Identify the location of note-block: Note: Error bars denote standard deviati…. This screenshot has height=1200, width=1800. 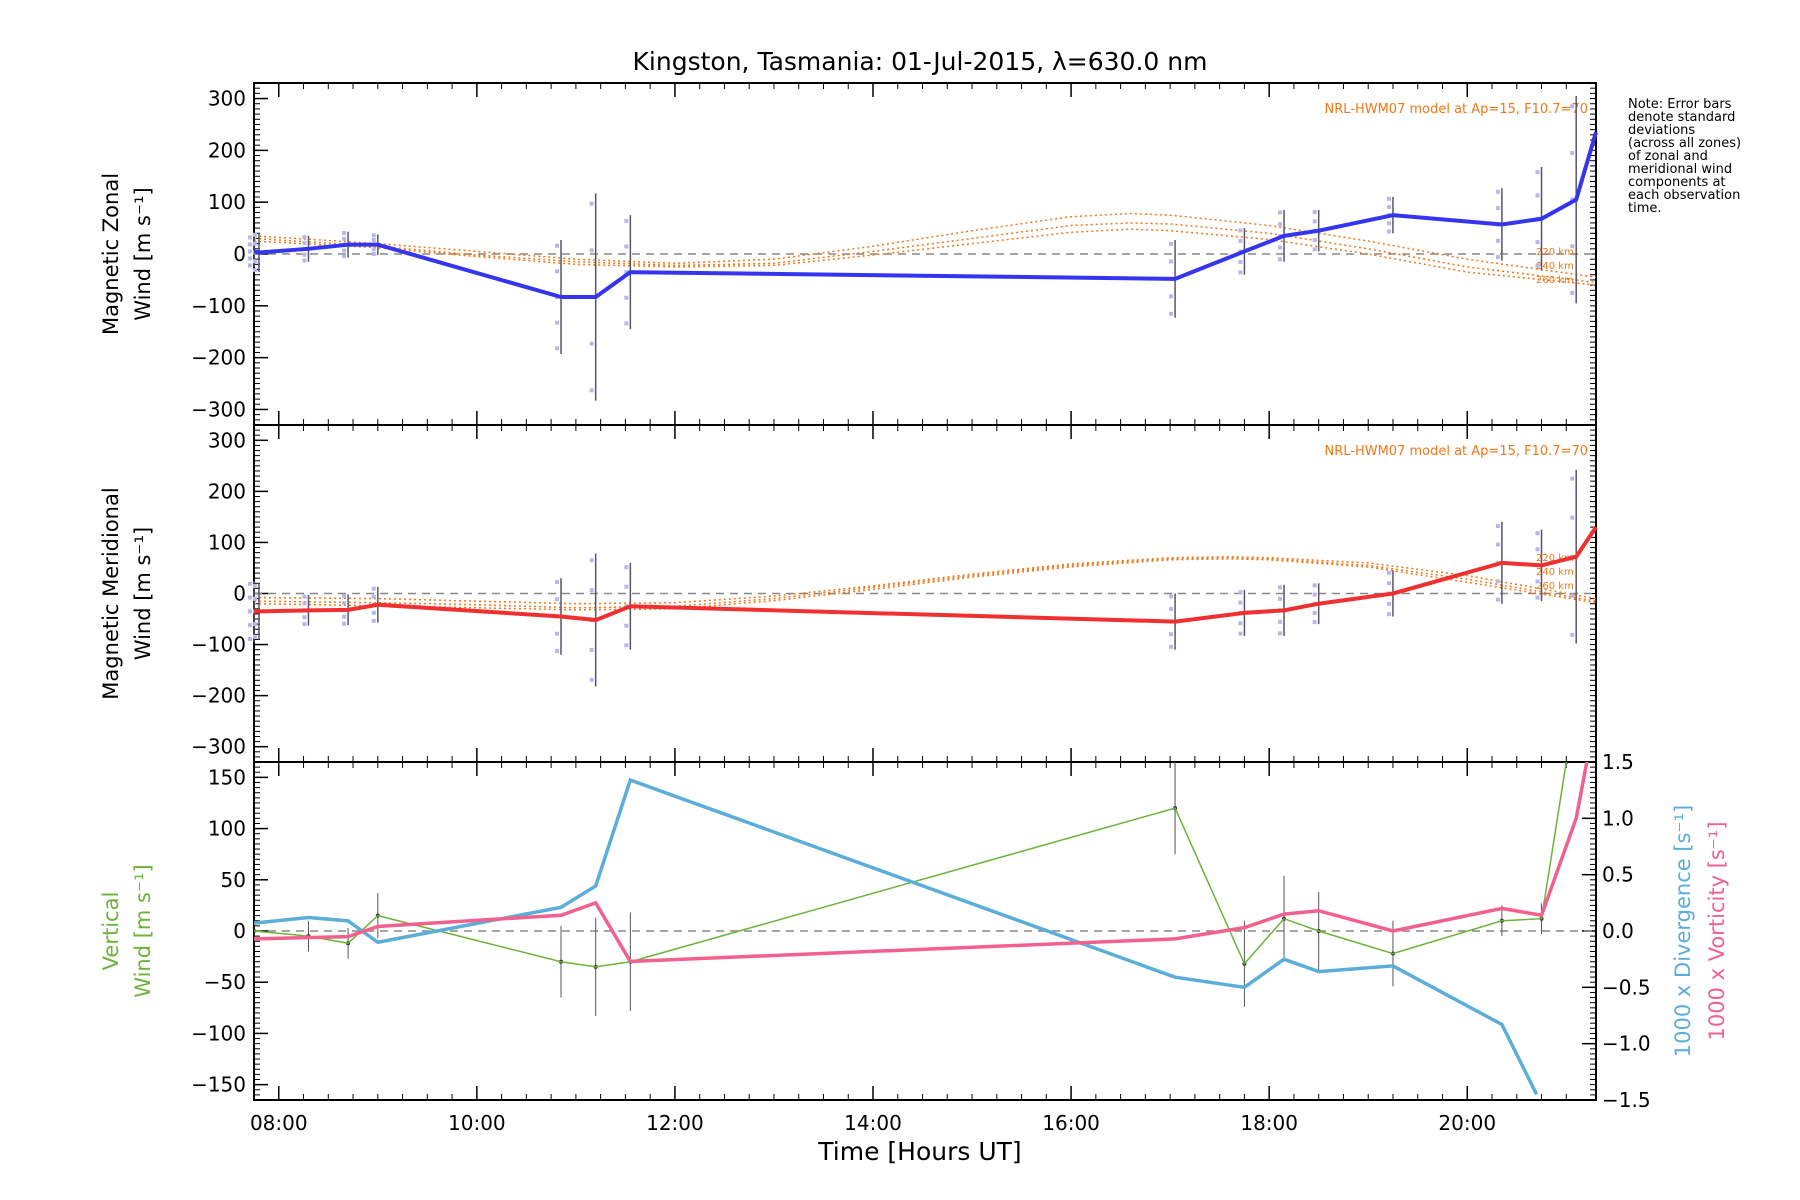
(1684, 156).